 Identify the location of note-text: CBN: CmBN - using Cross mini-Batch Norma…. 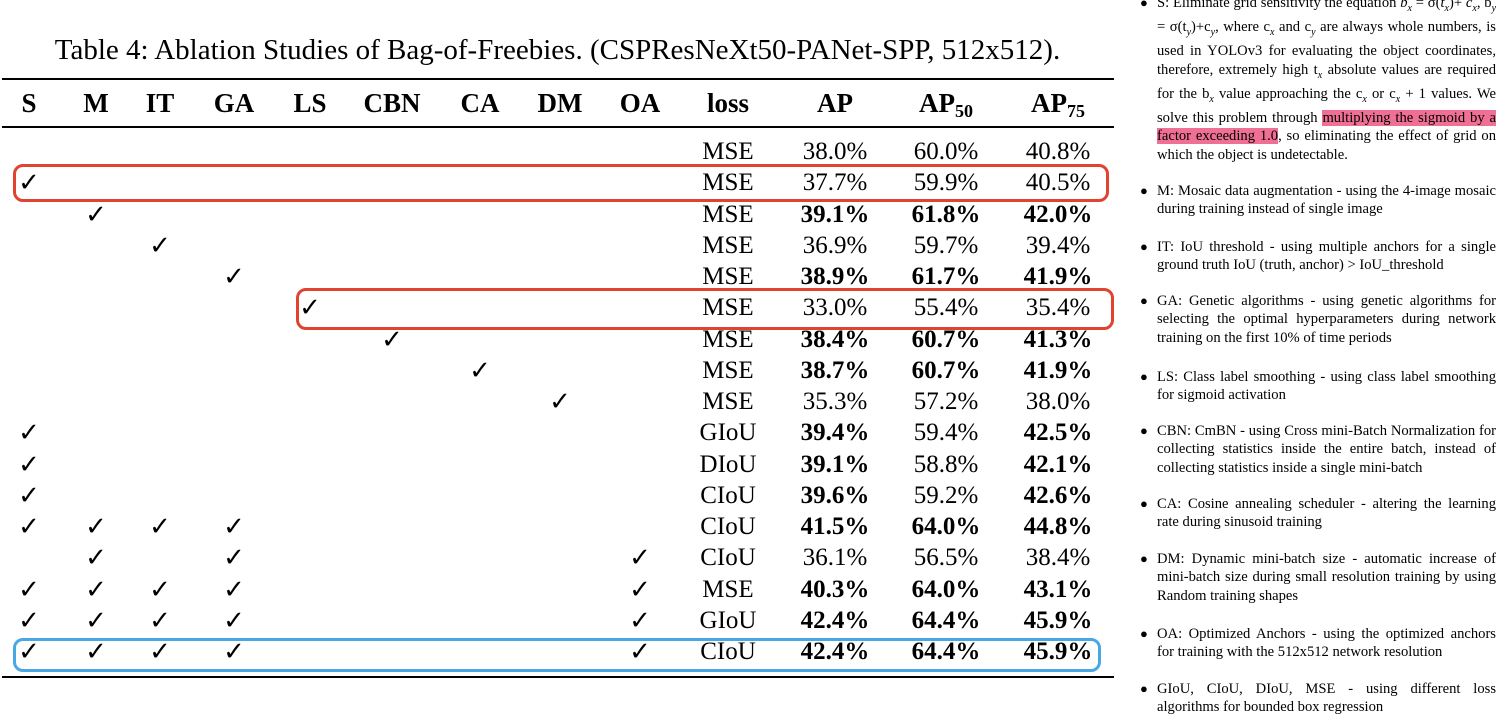
(1326, 449).